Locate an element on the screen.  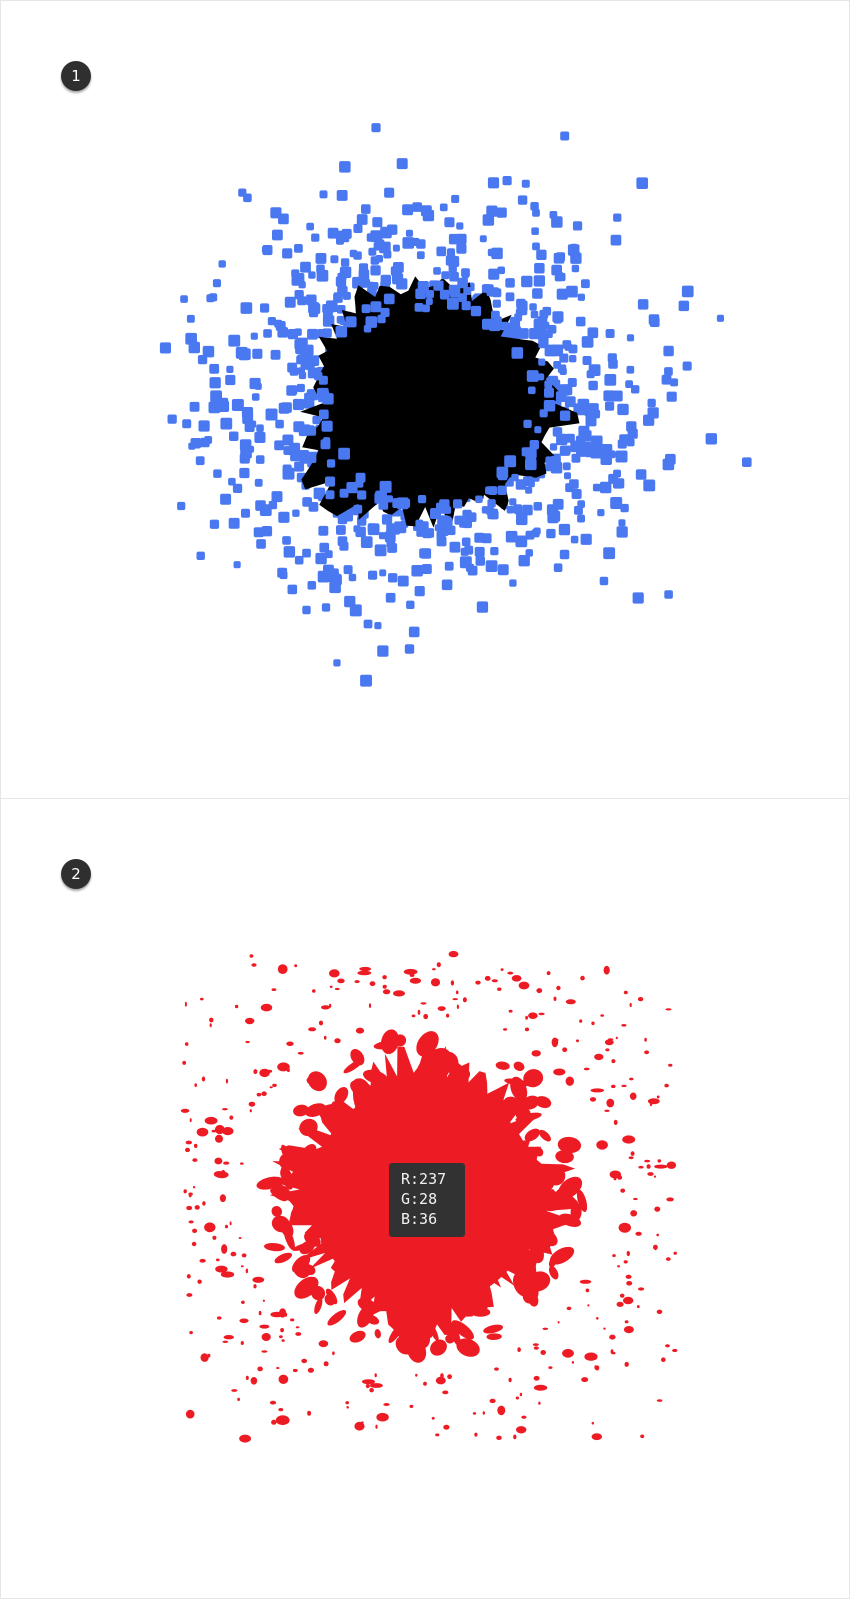
blue-particles-front is located at coordinates (432, 404).